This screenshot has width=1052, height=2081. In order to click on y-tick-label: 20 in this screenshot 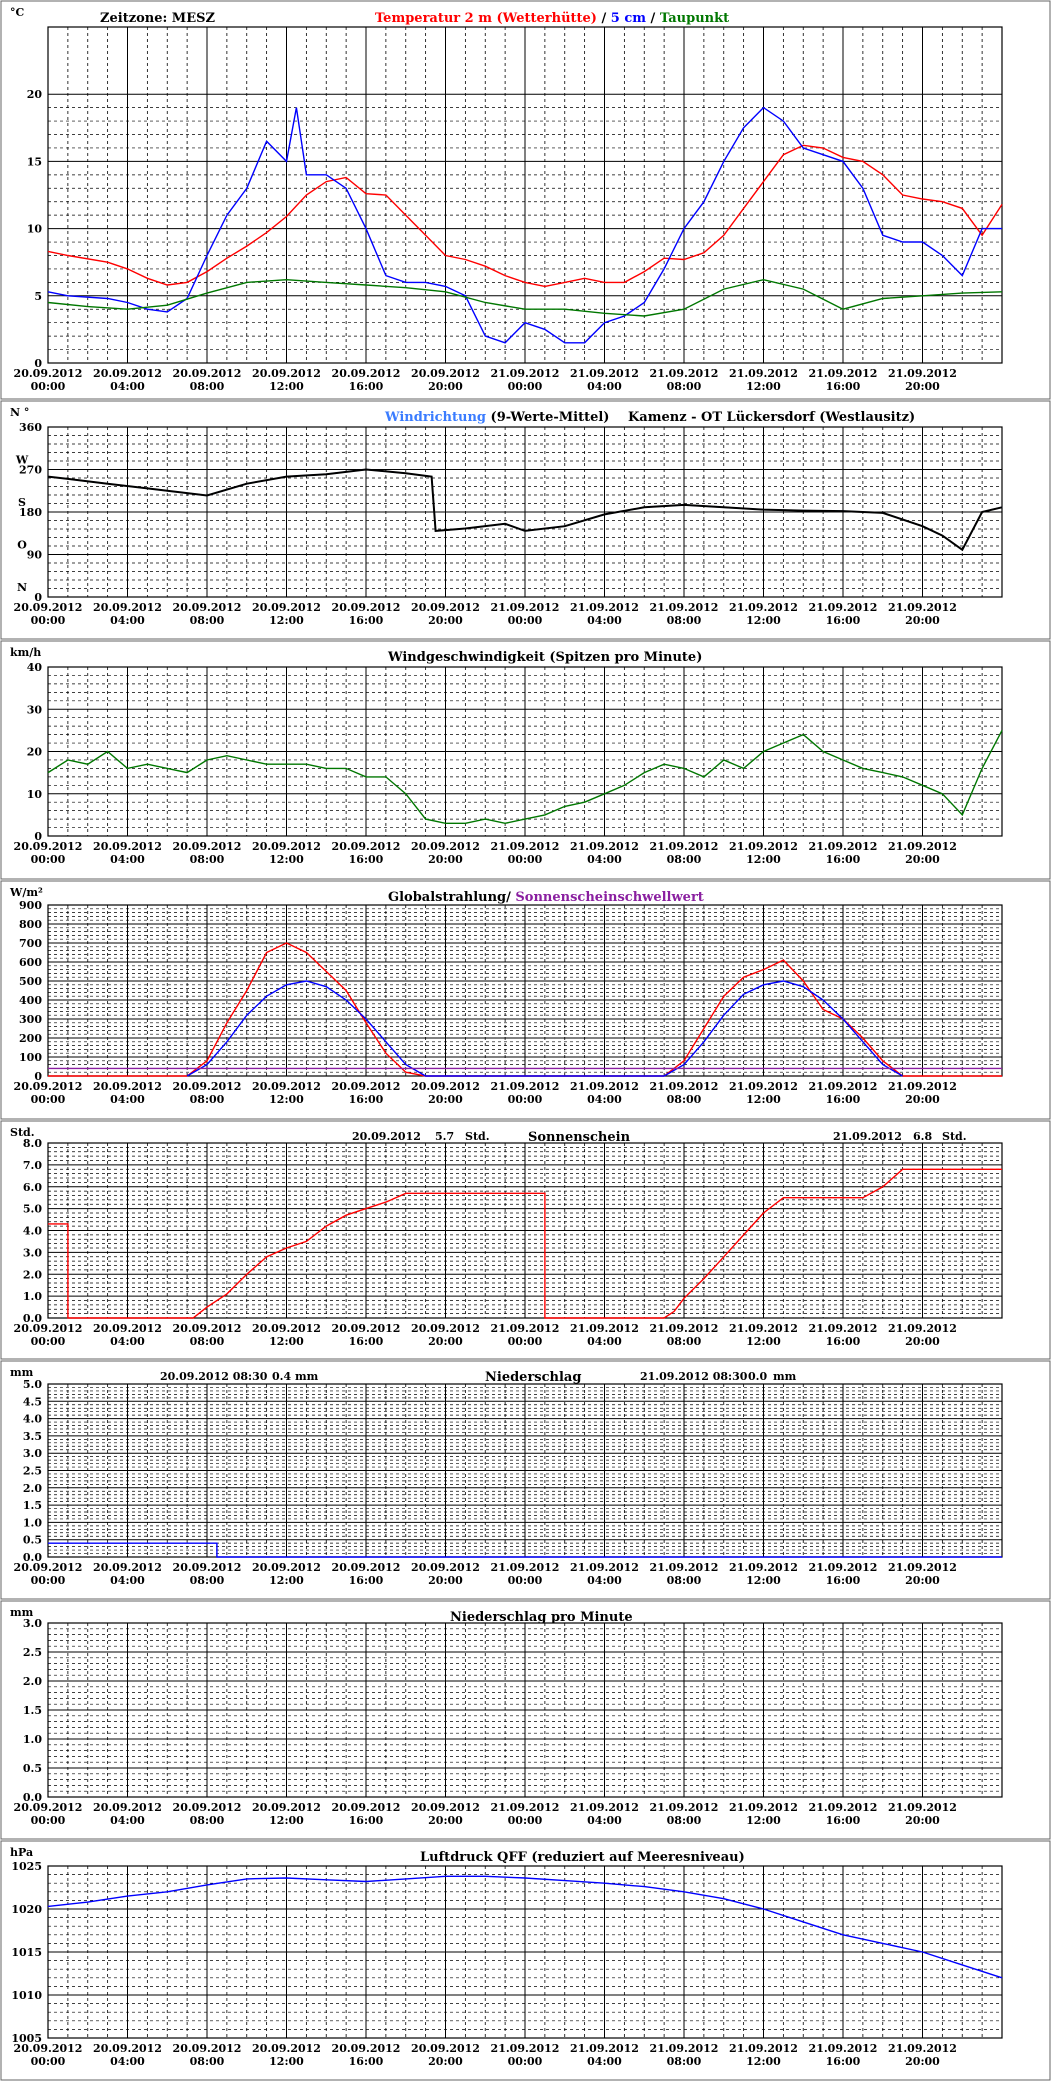, I will do `click(35, 94)`.